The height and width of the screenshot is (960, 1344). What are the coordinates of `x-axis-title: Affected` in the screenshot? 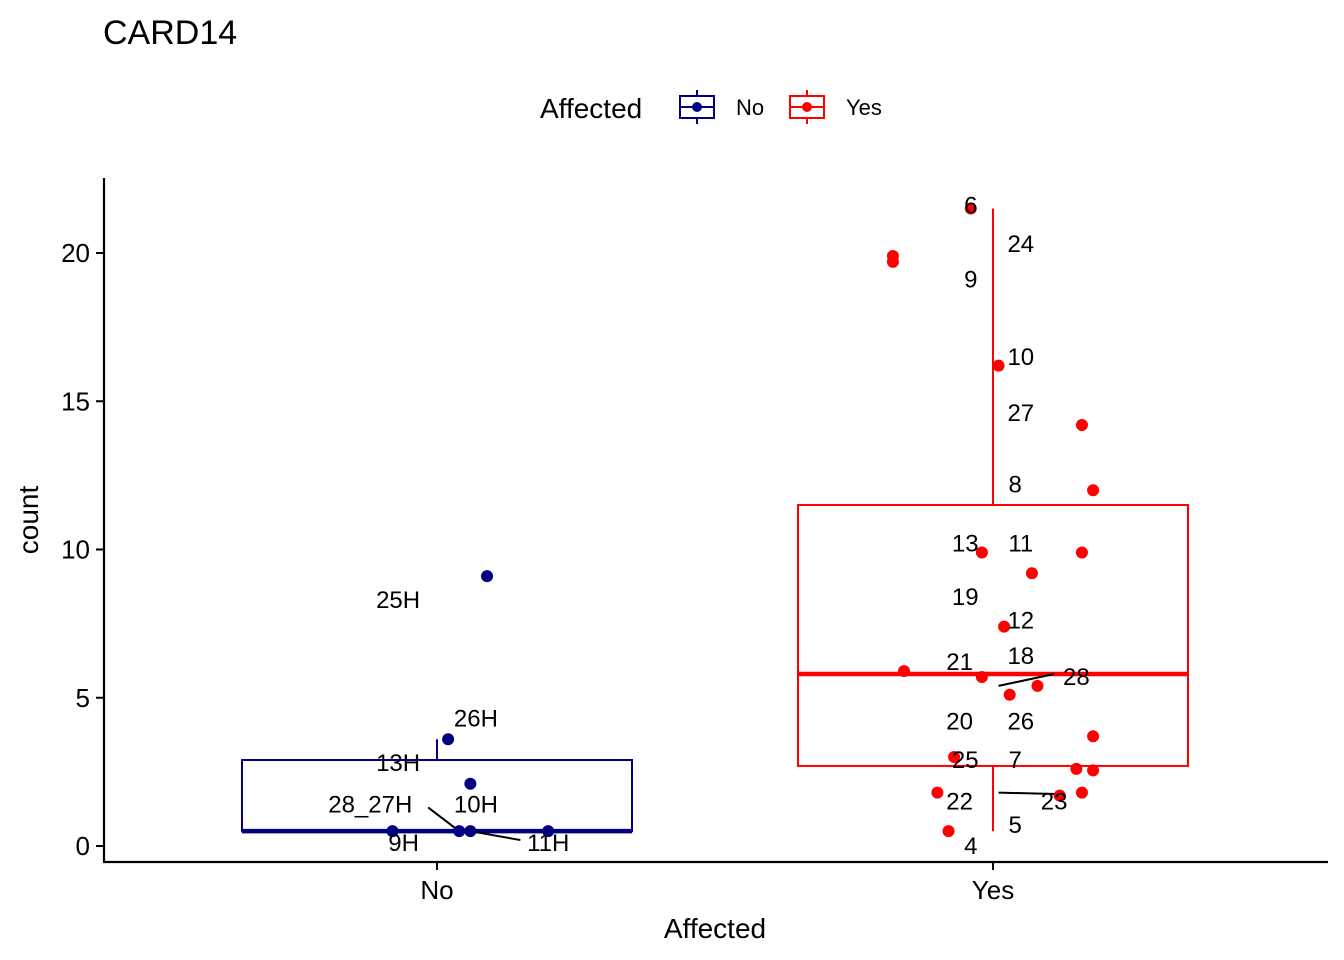 It's located at (715, 928).